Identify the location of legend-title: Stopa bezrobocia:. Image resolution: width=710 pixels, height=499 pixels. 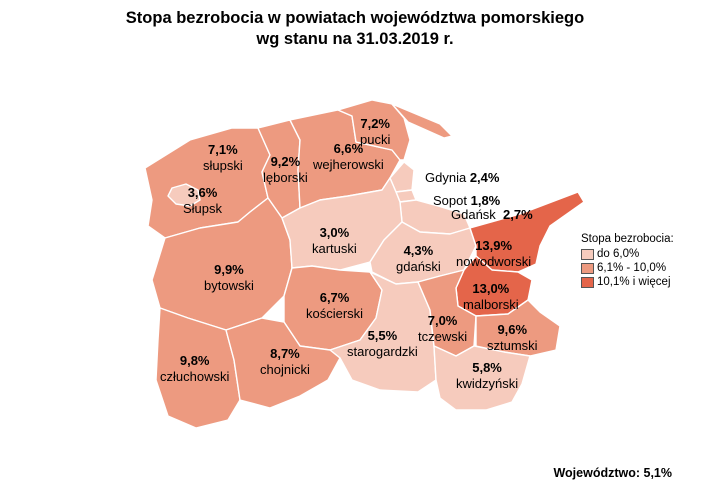
(627, 239).